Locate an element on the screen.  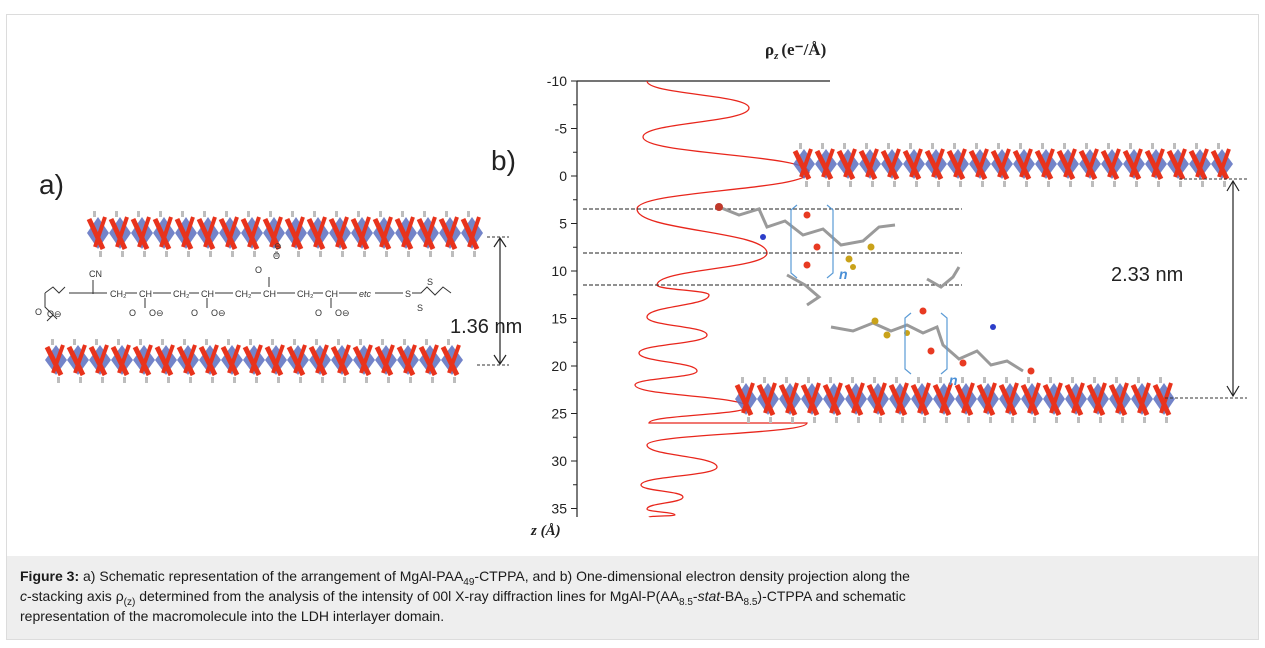
chem-s-1: S is located at coordinates (408, 294).